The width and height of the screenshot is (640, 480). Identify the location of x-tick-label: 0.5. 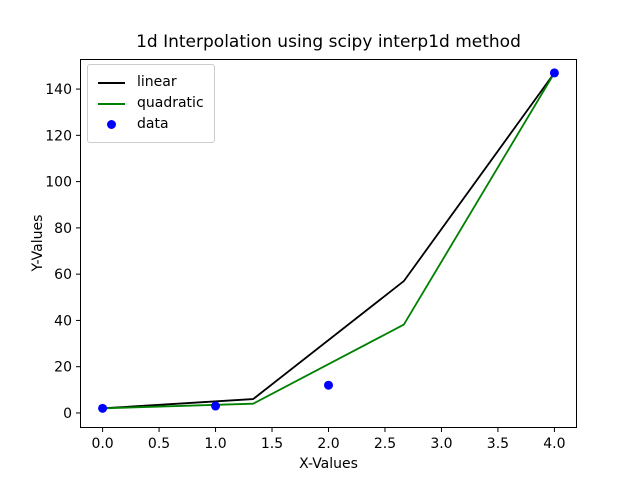
(159, 444).